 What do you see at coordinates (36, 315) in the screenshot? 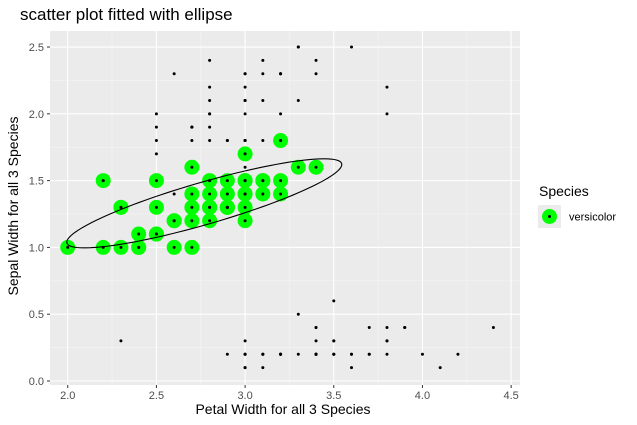
I see `y-tick-label: 0.5` at bounding box center [36, 315].